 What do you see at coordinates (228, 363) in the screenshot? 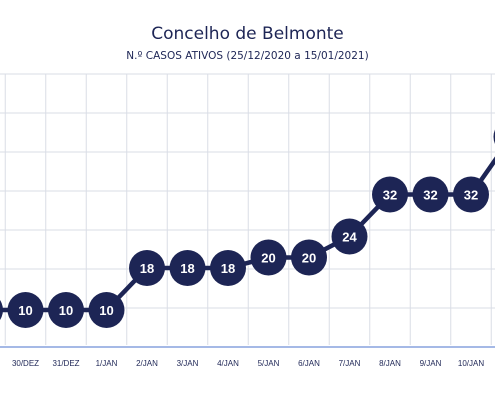
I see `x-tick-label: 4/JAN` at bounding box center [228, 363].